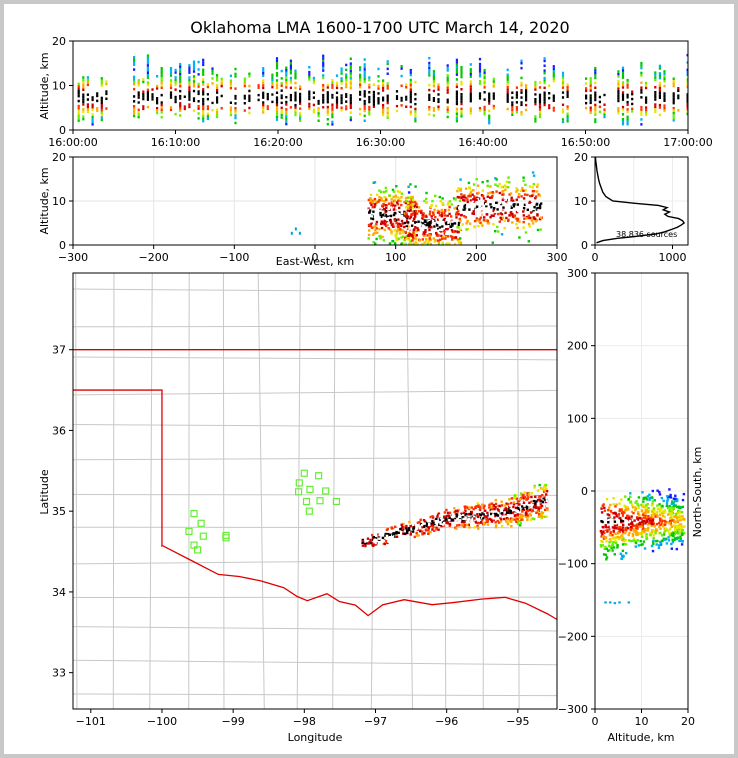  Describe the element at coordinates (234, 257) in the screenshot. I see `x-tick-label: −100` at that location.